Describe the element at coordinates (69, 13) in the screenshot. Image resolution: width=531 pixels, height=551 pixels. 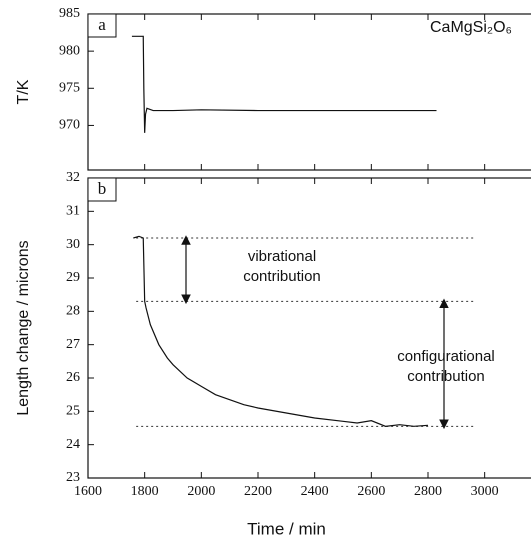
I see `y-tick-label: 985` at that location.